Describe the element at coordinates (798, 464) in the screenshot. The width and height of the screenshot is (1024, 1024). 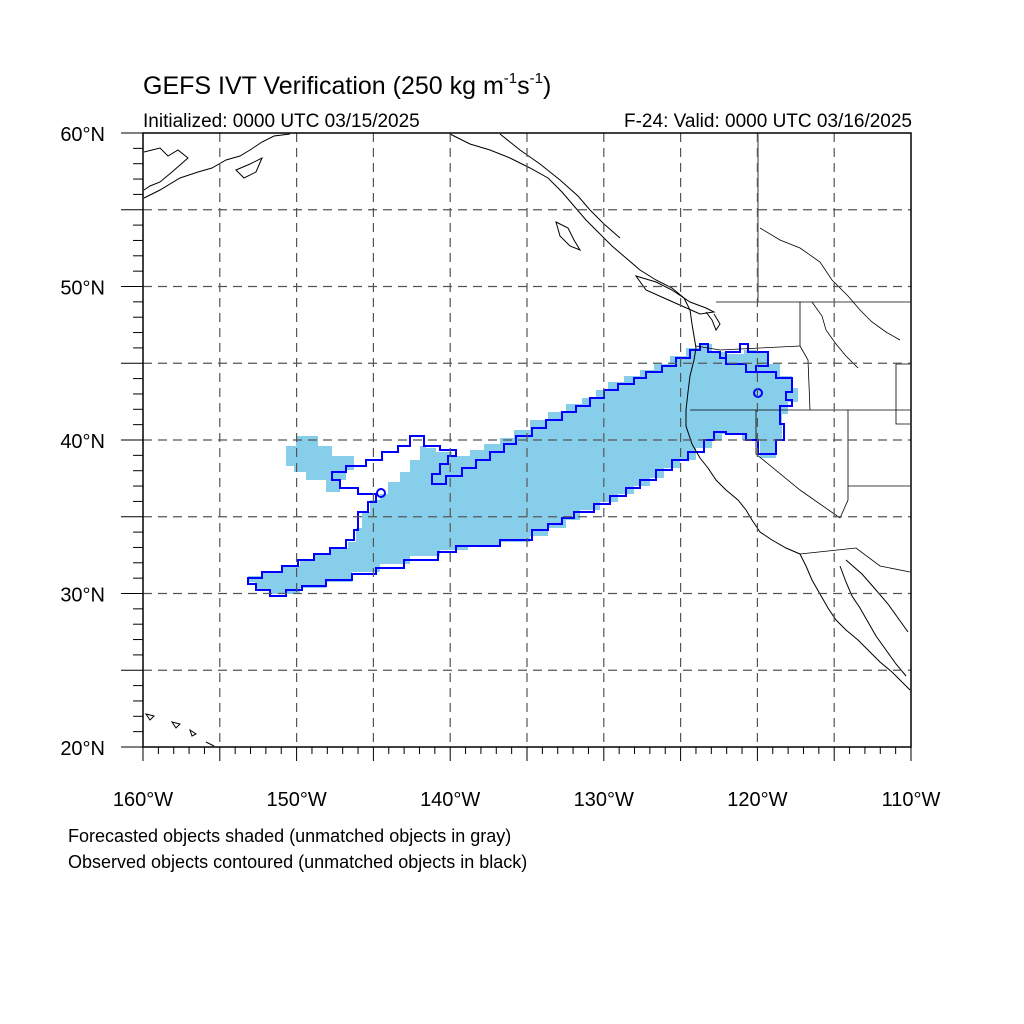
I see `california-nevada-border` at that location.